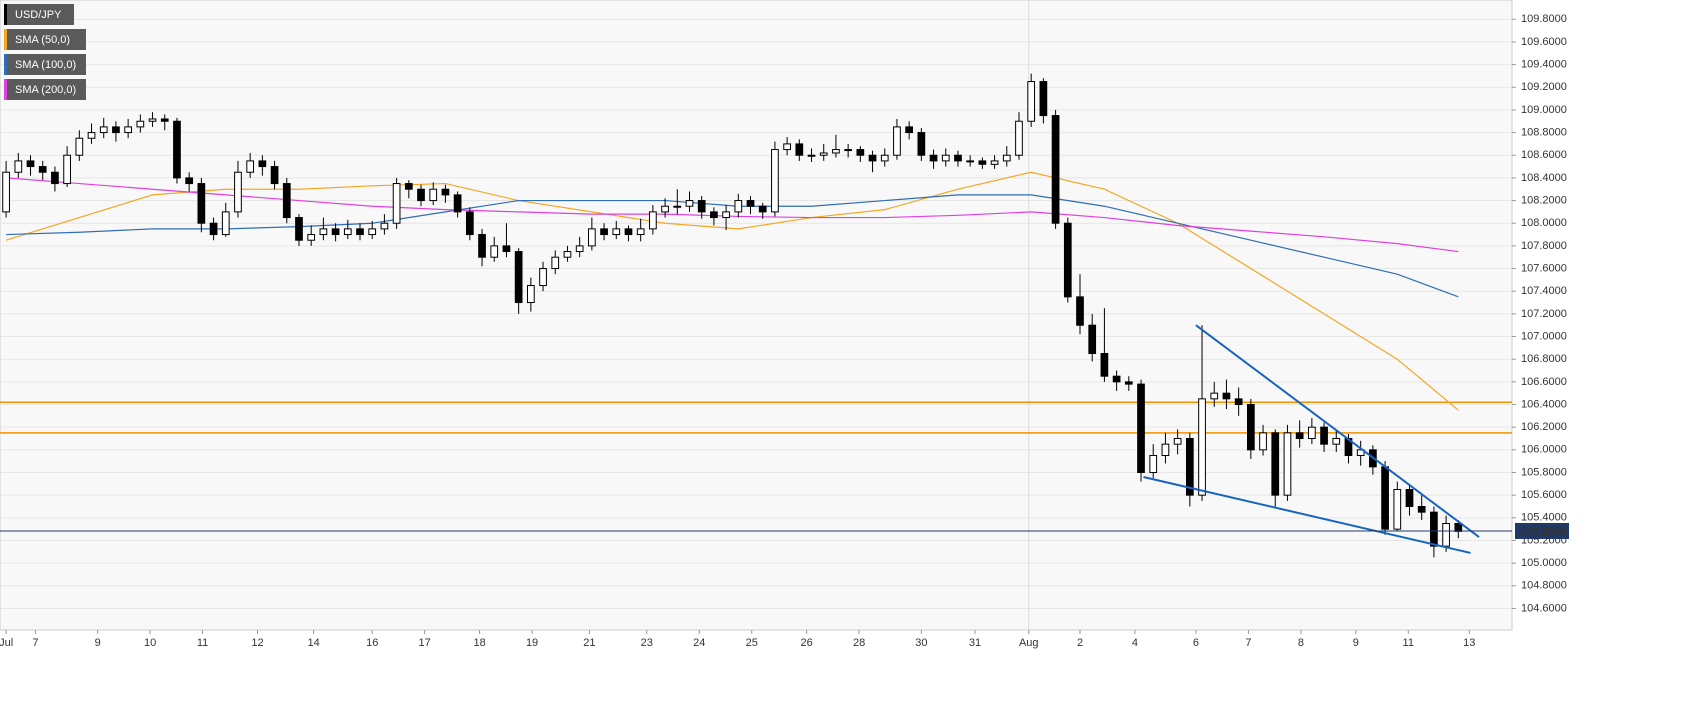 The width and height of the screenshot is (1707, 712). Describe the element at coordinates (45, 65) in the screenshot. I see `legend-label: SMA (100,0)` at that location.